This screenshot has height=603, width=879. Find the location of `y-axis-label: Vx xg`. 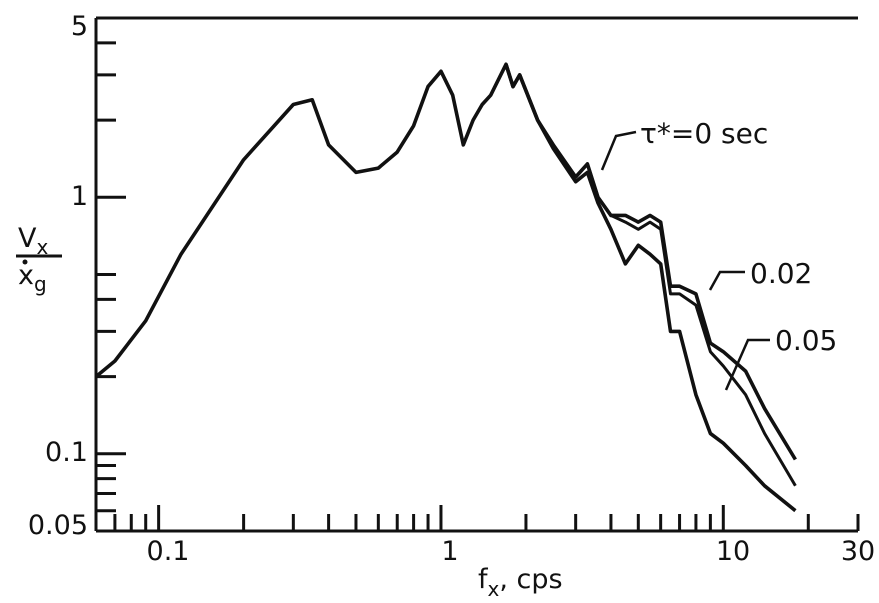

y-axis-label: Vx xg is located at coordinates (39, 259).